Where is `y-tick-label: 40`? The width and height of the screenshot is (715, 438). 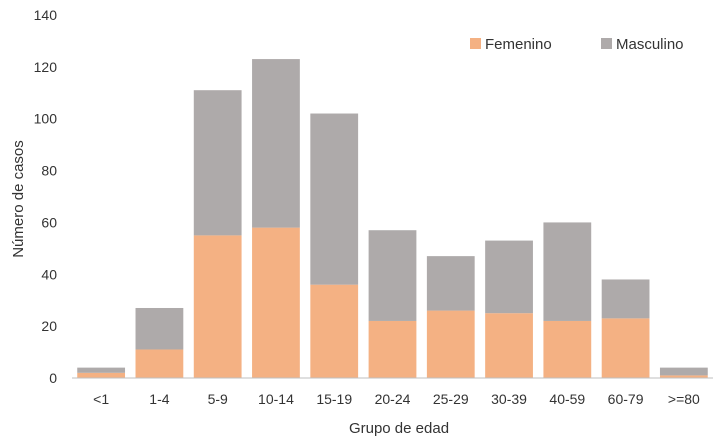
y-tick-label: 40 is located at coordinates (49, 274).